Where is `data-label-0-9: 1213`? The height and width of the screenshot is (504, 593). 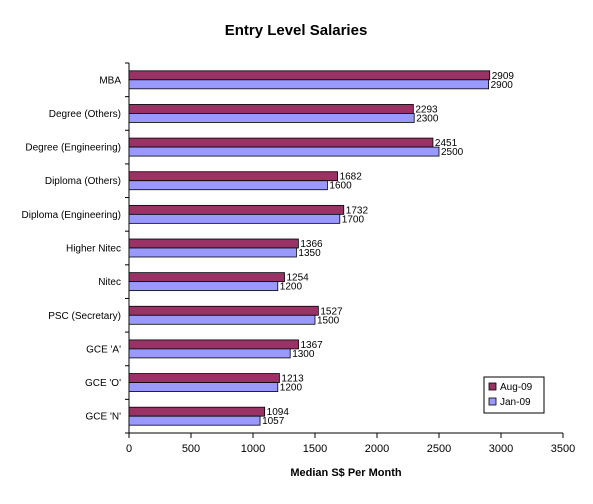
data-label-0-9: 1213 is located at coordinates (292, 379).